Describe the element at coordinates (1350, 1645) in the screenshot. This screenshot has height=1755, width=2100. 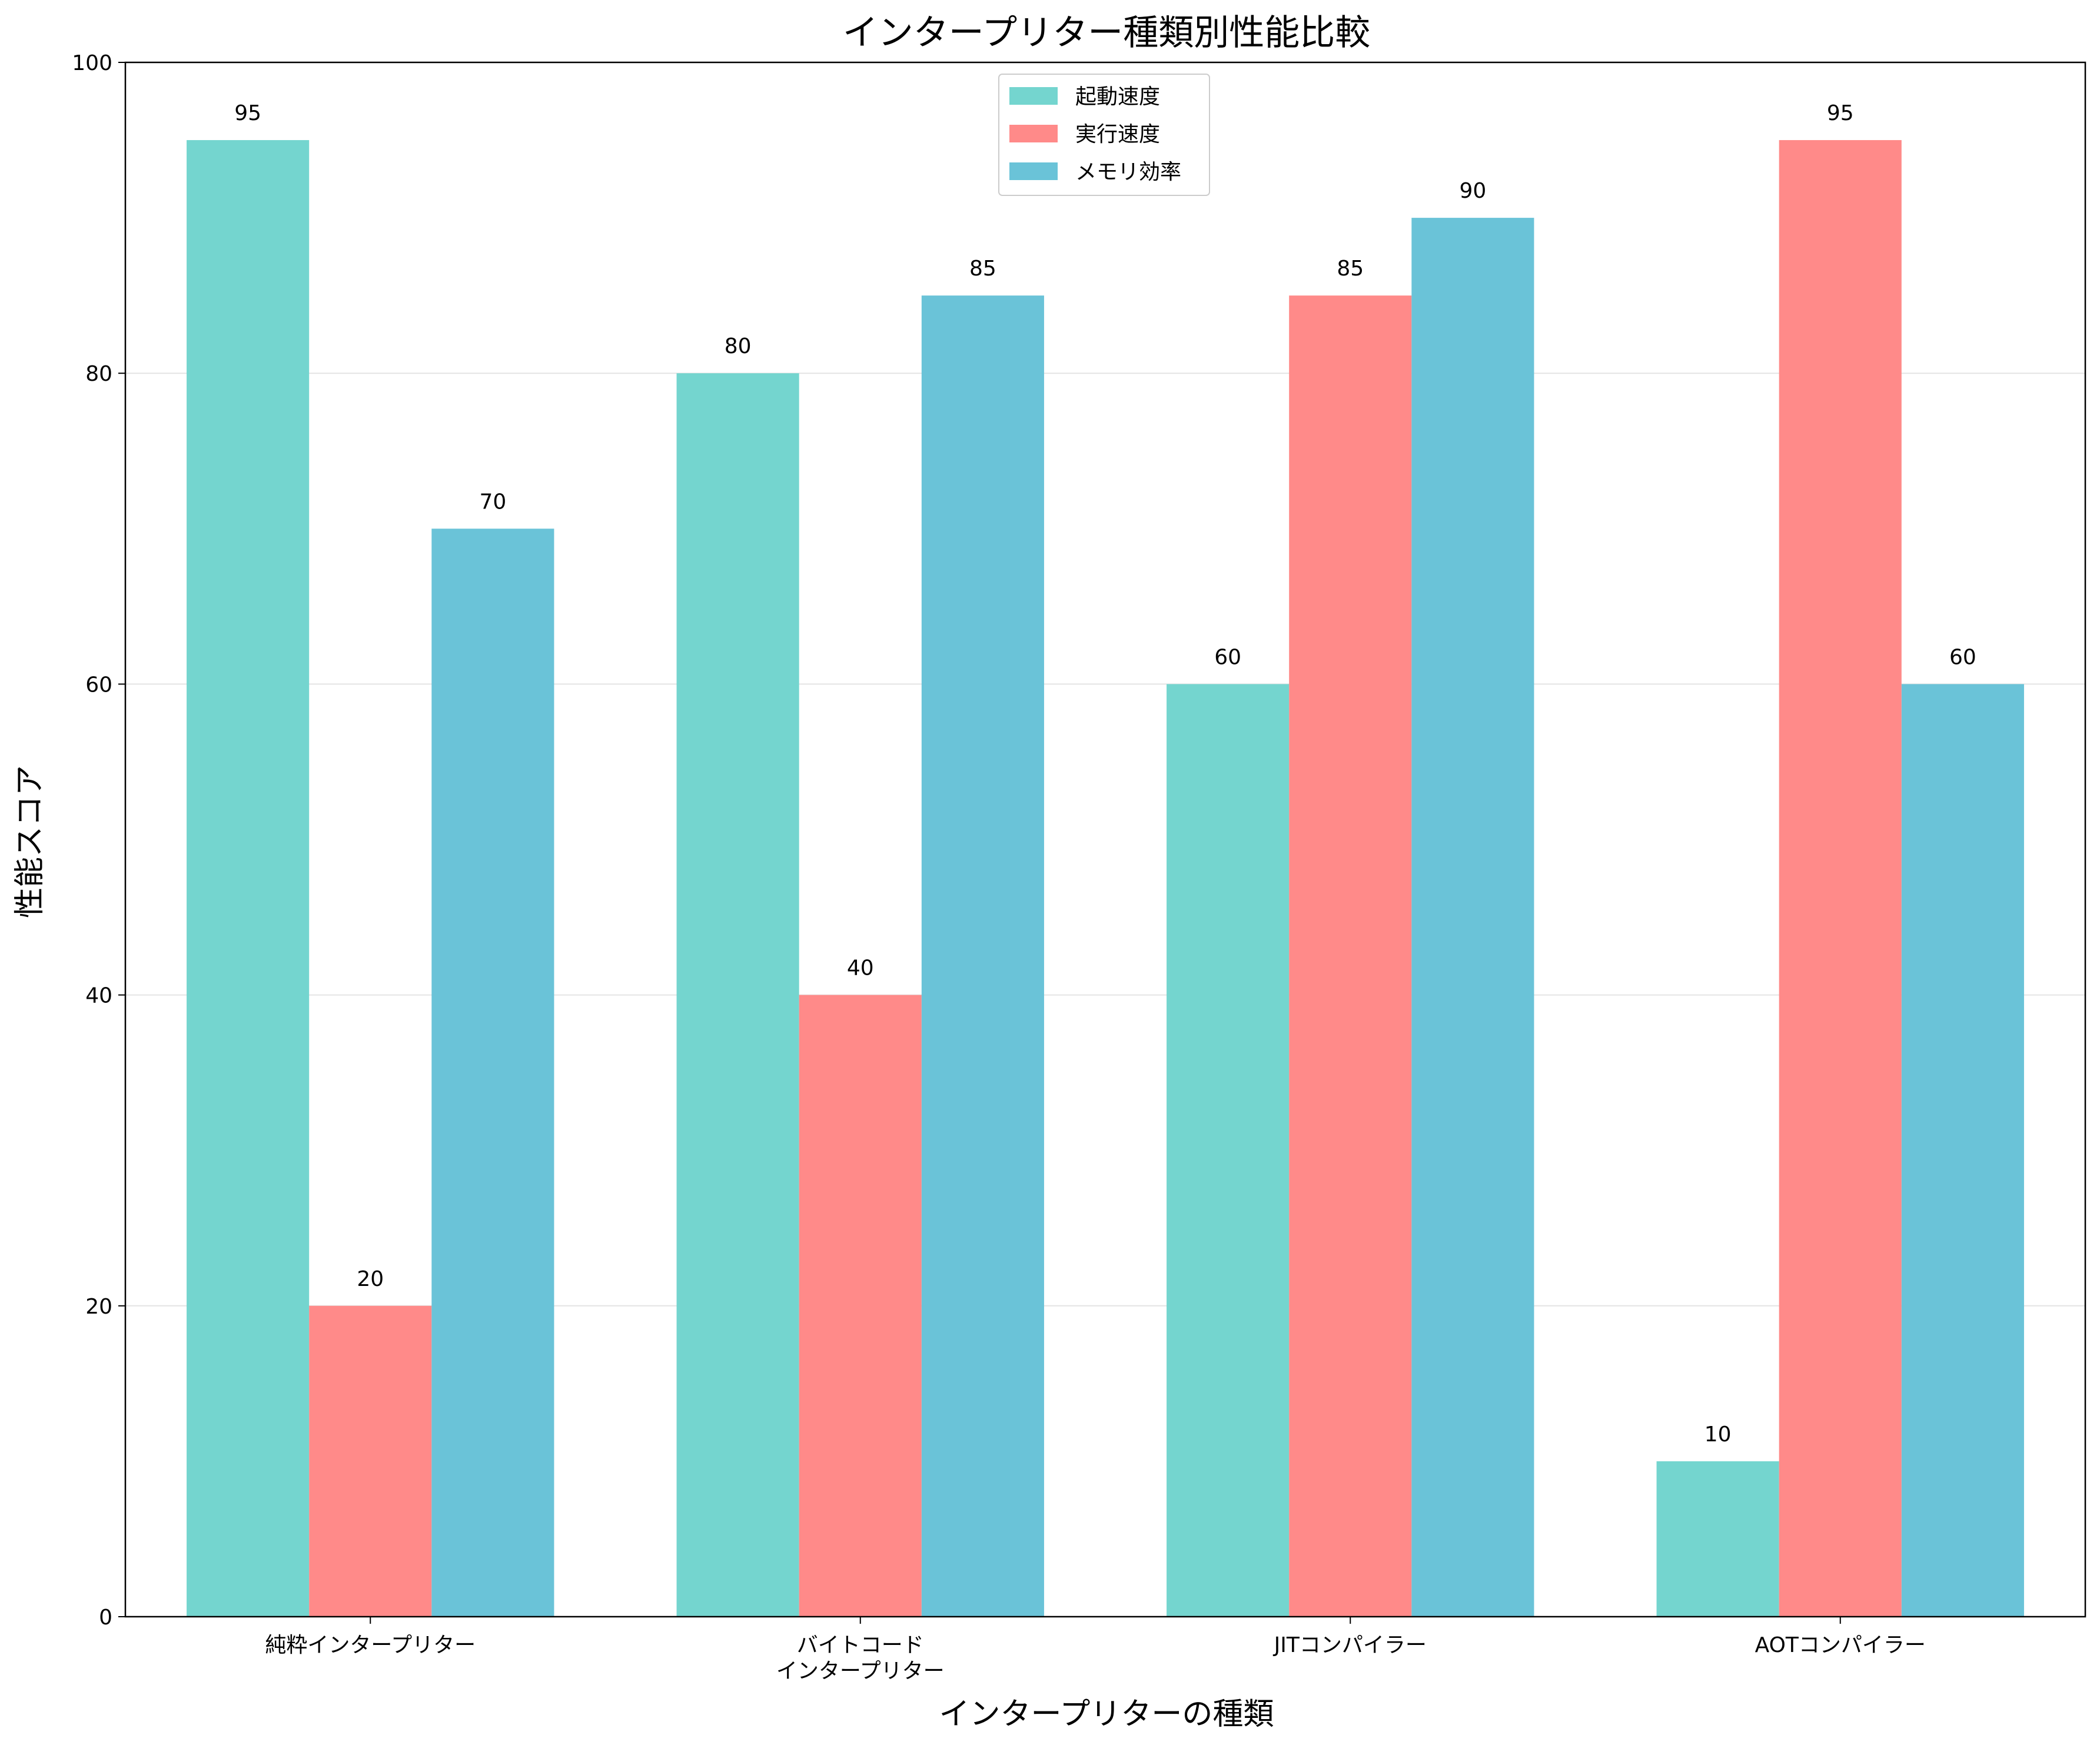
I see `x-tick-label: JITコンパイラー` at that location.